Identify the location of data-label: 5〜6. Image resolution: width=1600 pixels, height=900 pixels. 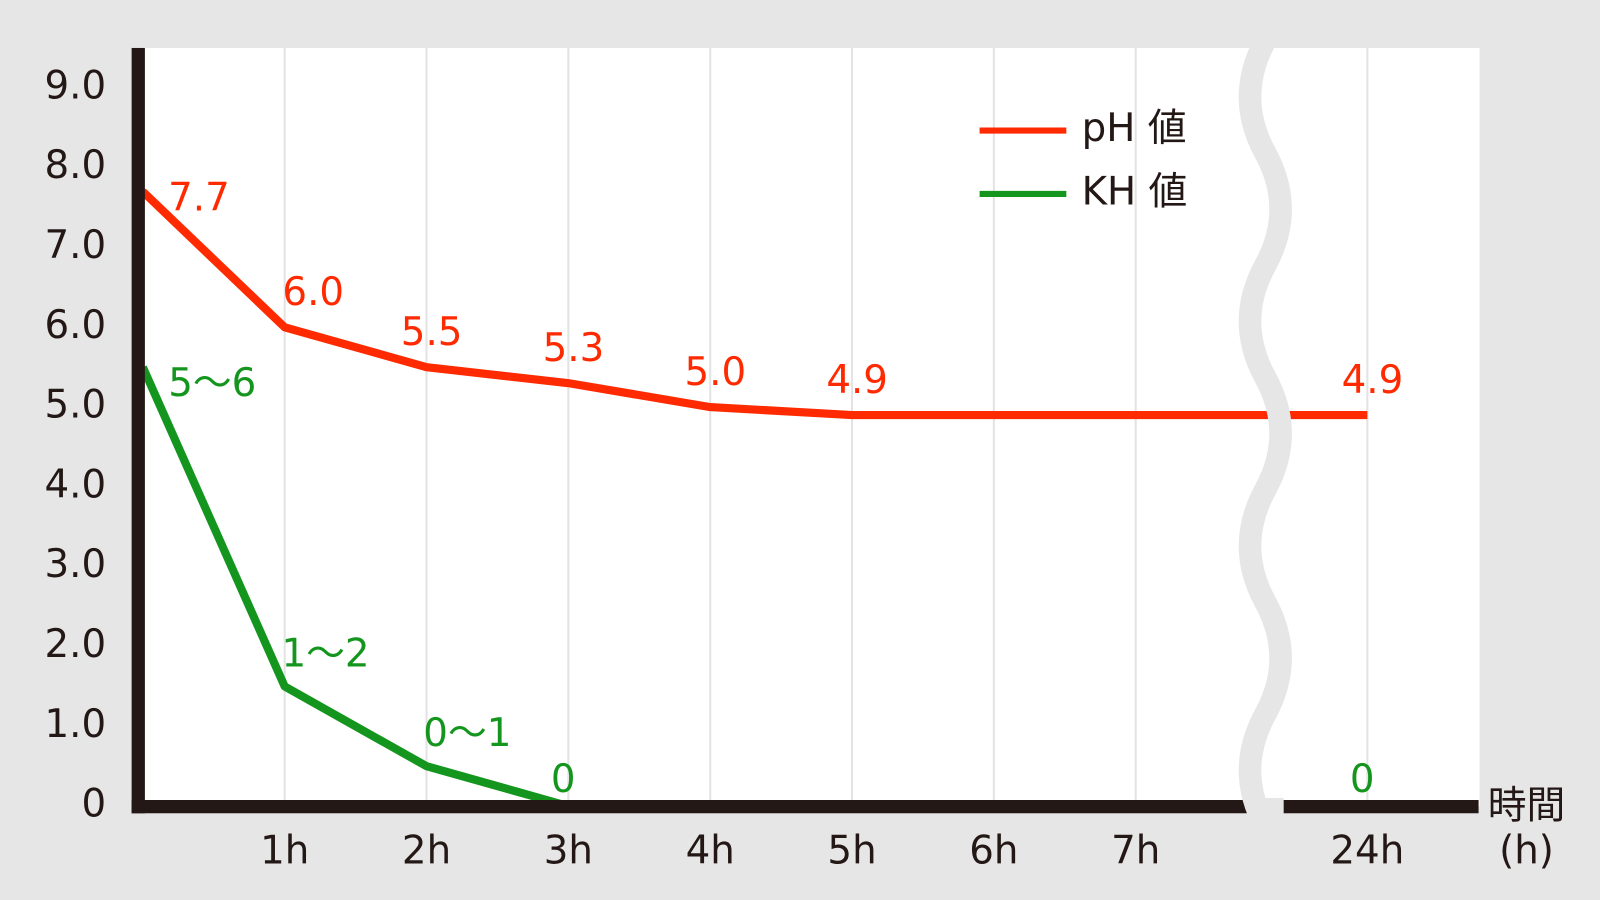
(212, 383).